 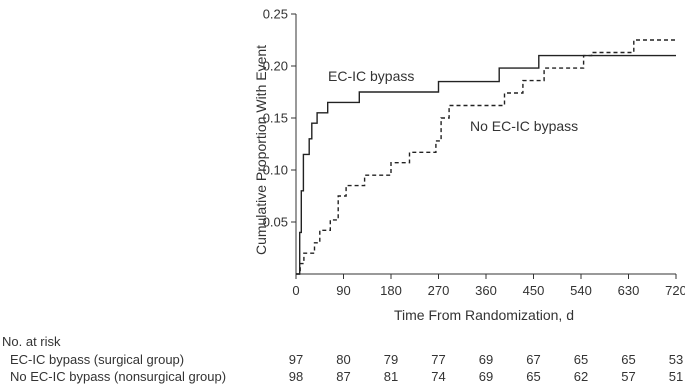 What do you see at coordinates (391, 359) in the screenshot?
I see `risk-count: 79` at bounding box center [391, 359].